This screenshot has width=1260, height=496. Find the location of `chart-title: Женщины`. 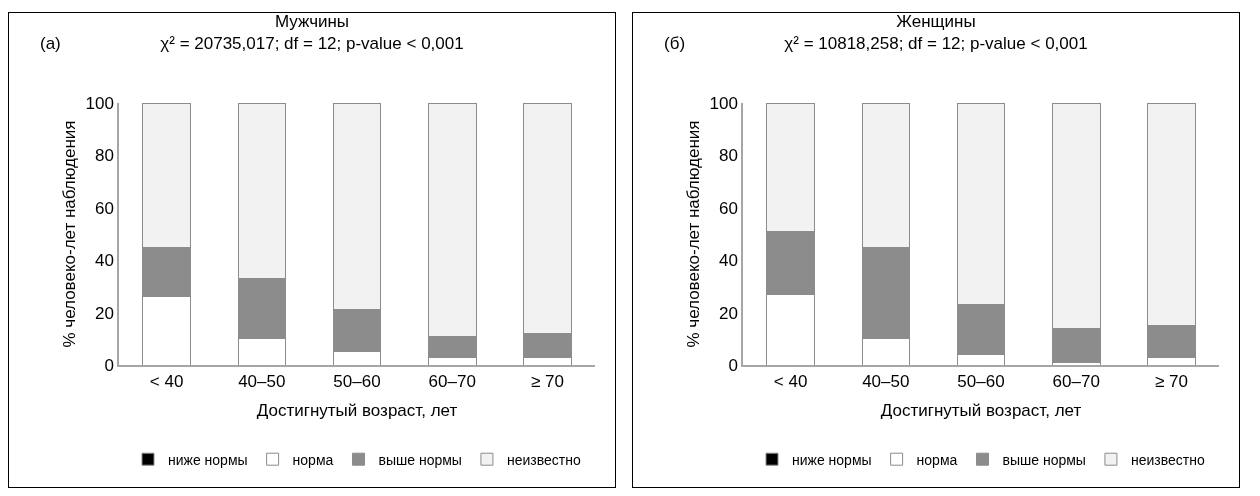

chart-title: Женщины is located at coordinates (936, 22).